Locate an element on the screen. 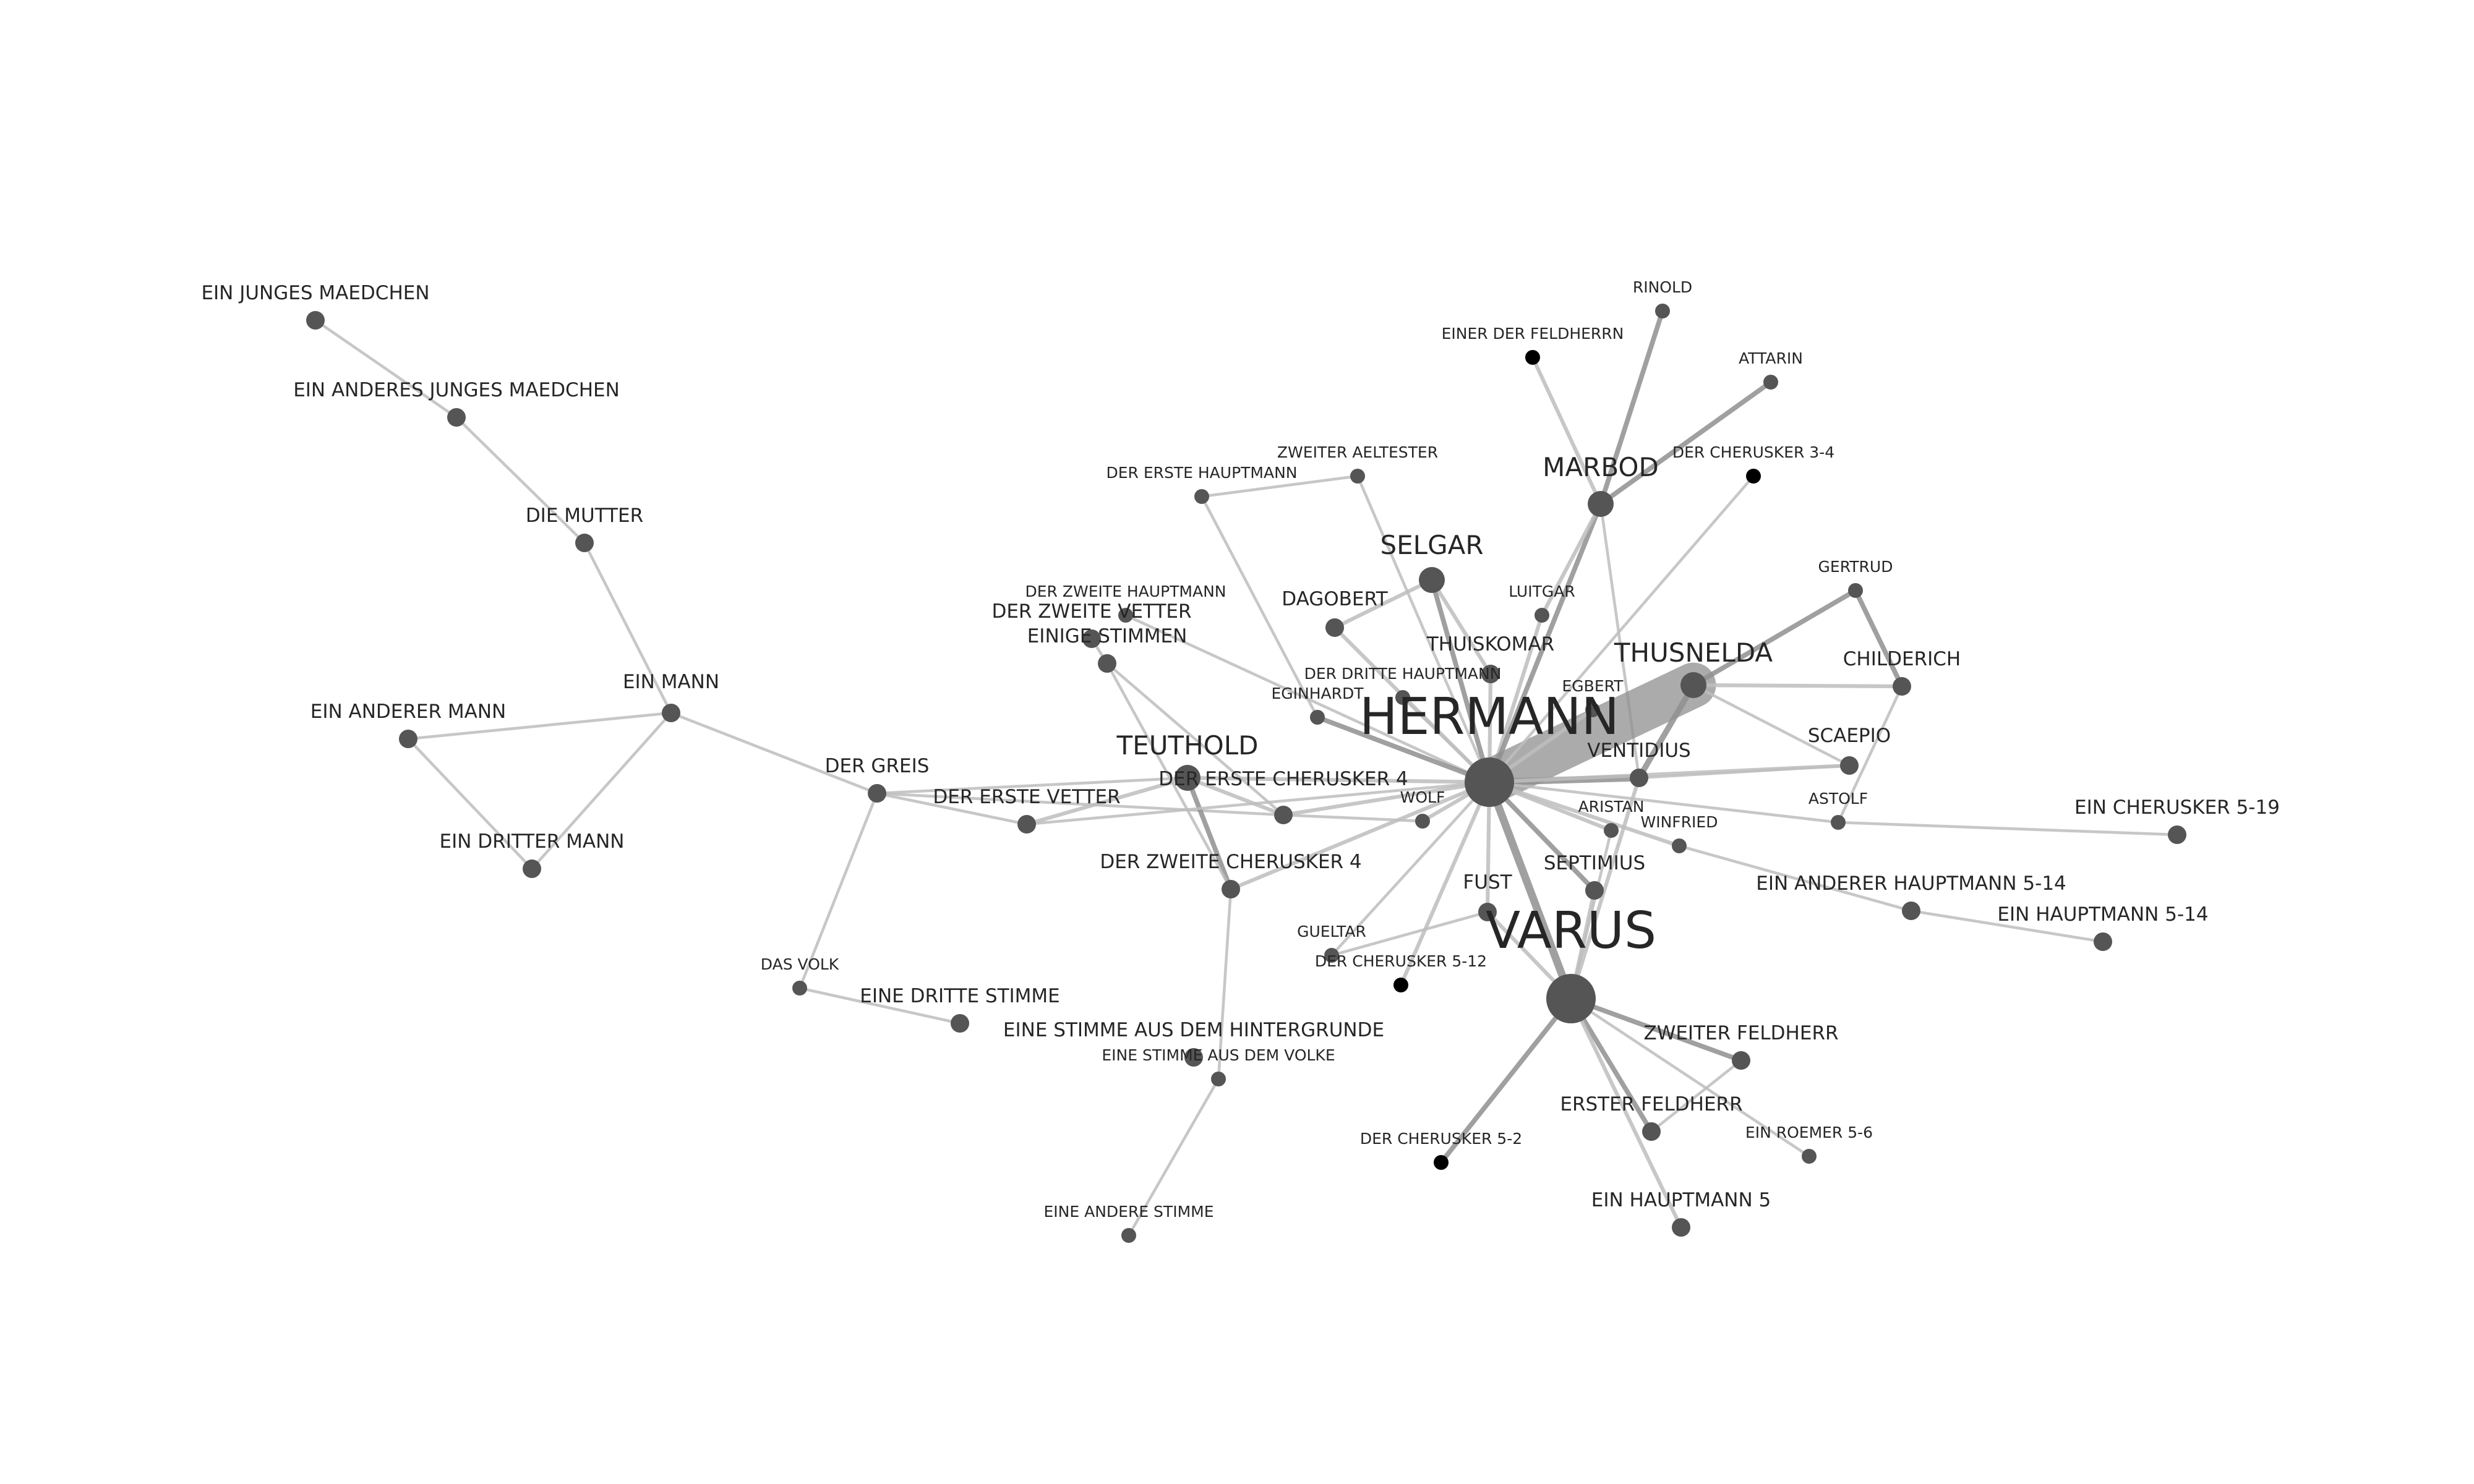 The width and height of the screenshot is (2474, 1484). edge-ventidius-varus is located at coordinates (1605, 888).